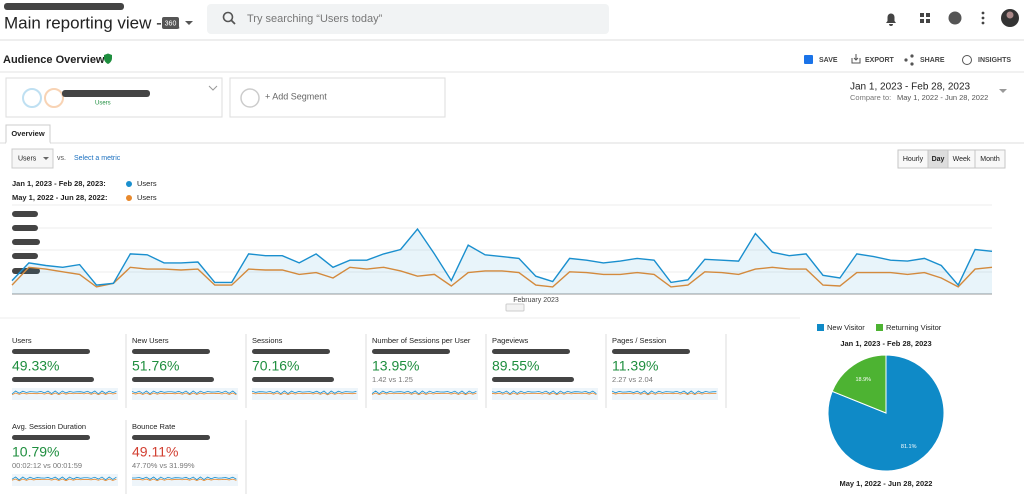 Image resolution: width=1024 pixels, height=495 pixels. I want to click on tile-change: 49.33%, so click(35, 366).